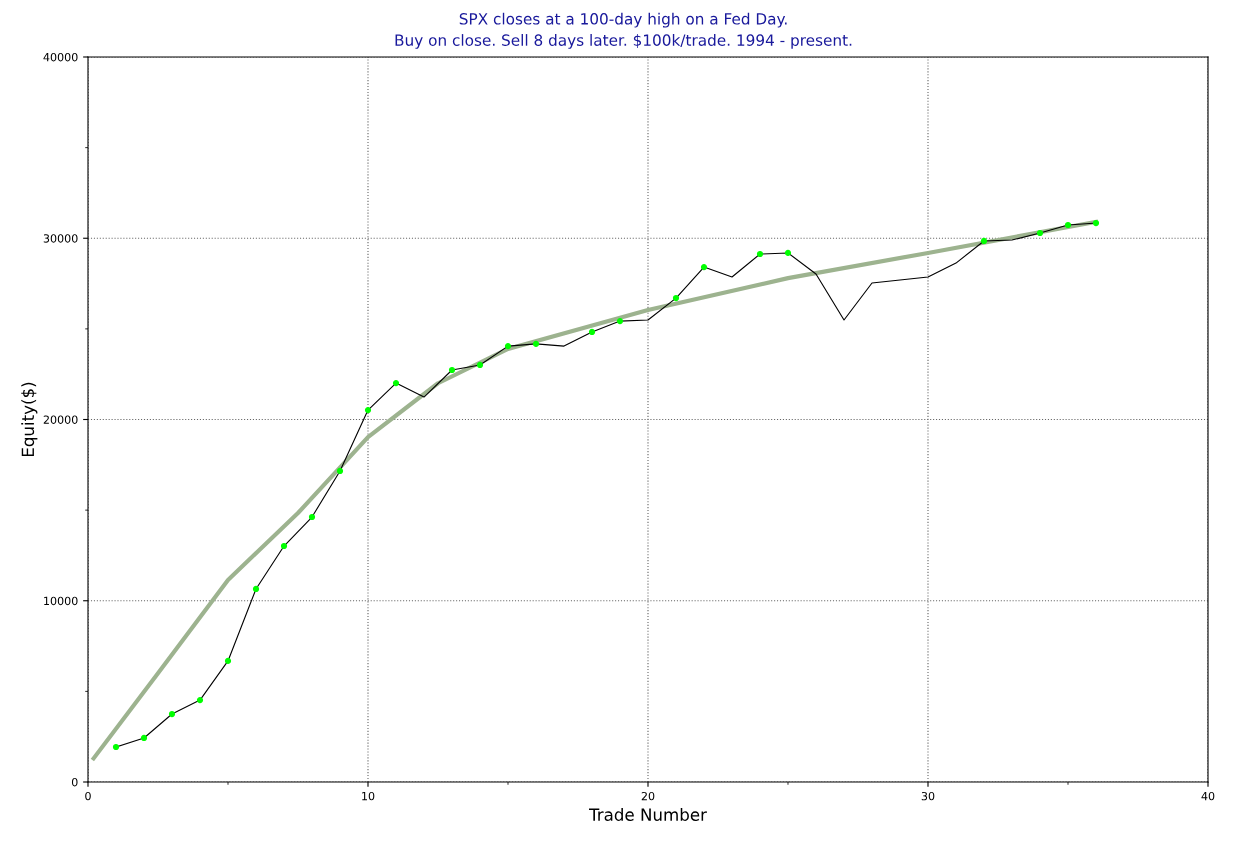  Describe the element at coordinates (88, 796) in the screenshot. I see `x-tick-label: 0` at that location.